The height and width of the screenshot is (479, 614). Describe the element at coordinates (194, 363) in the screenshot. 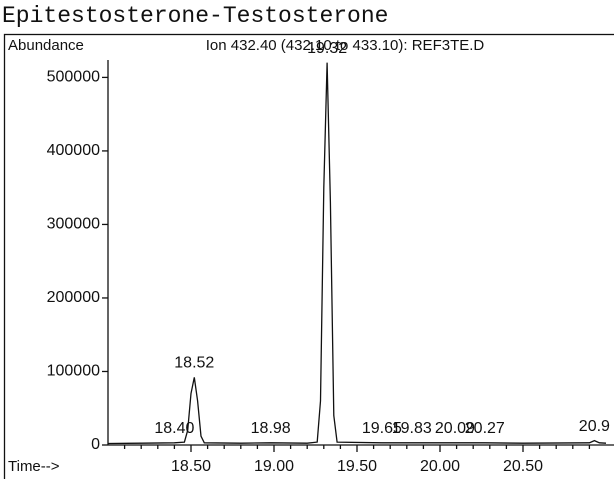

I see `peak-label: 18.52` at that location.